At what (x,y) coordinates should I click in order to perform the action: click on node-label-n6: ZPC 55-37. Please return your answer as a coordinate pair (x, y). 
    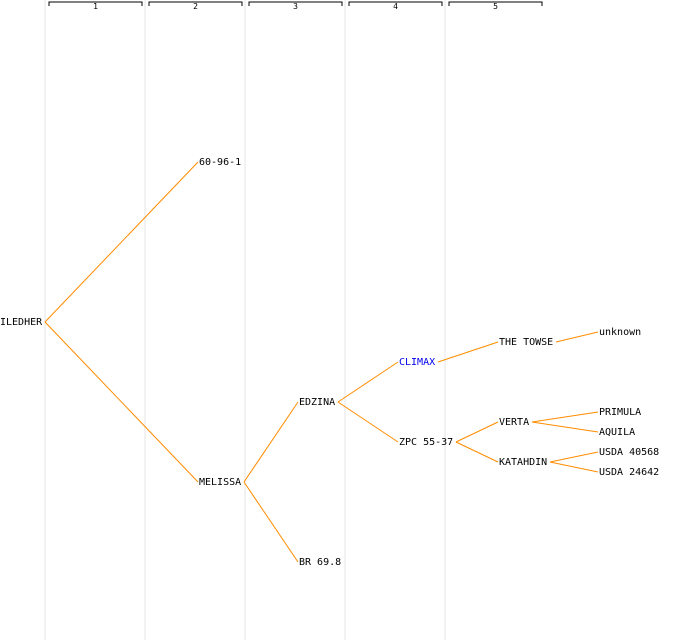
    Looking at the image, I should click on (426, 442).